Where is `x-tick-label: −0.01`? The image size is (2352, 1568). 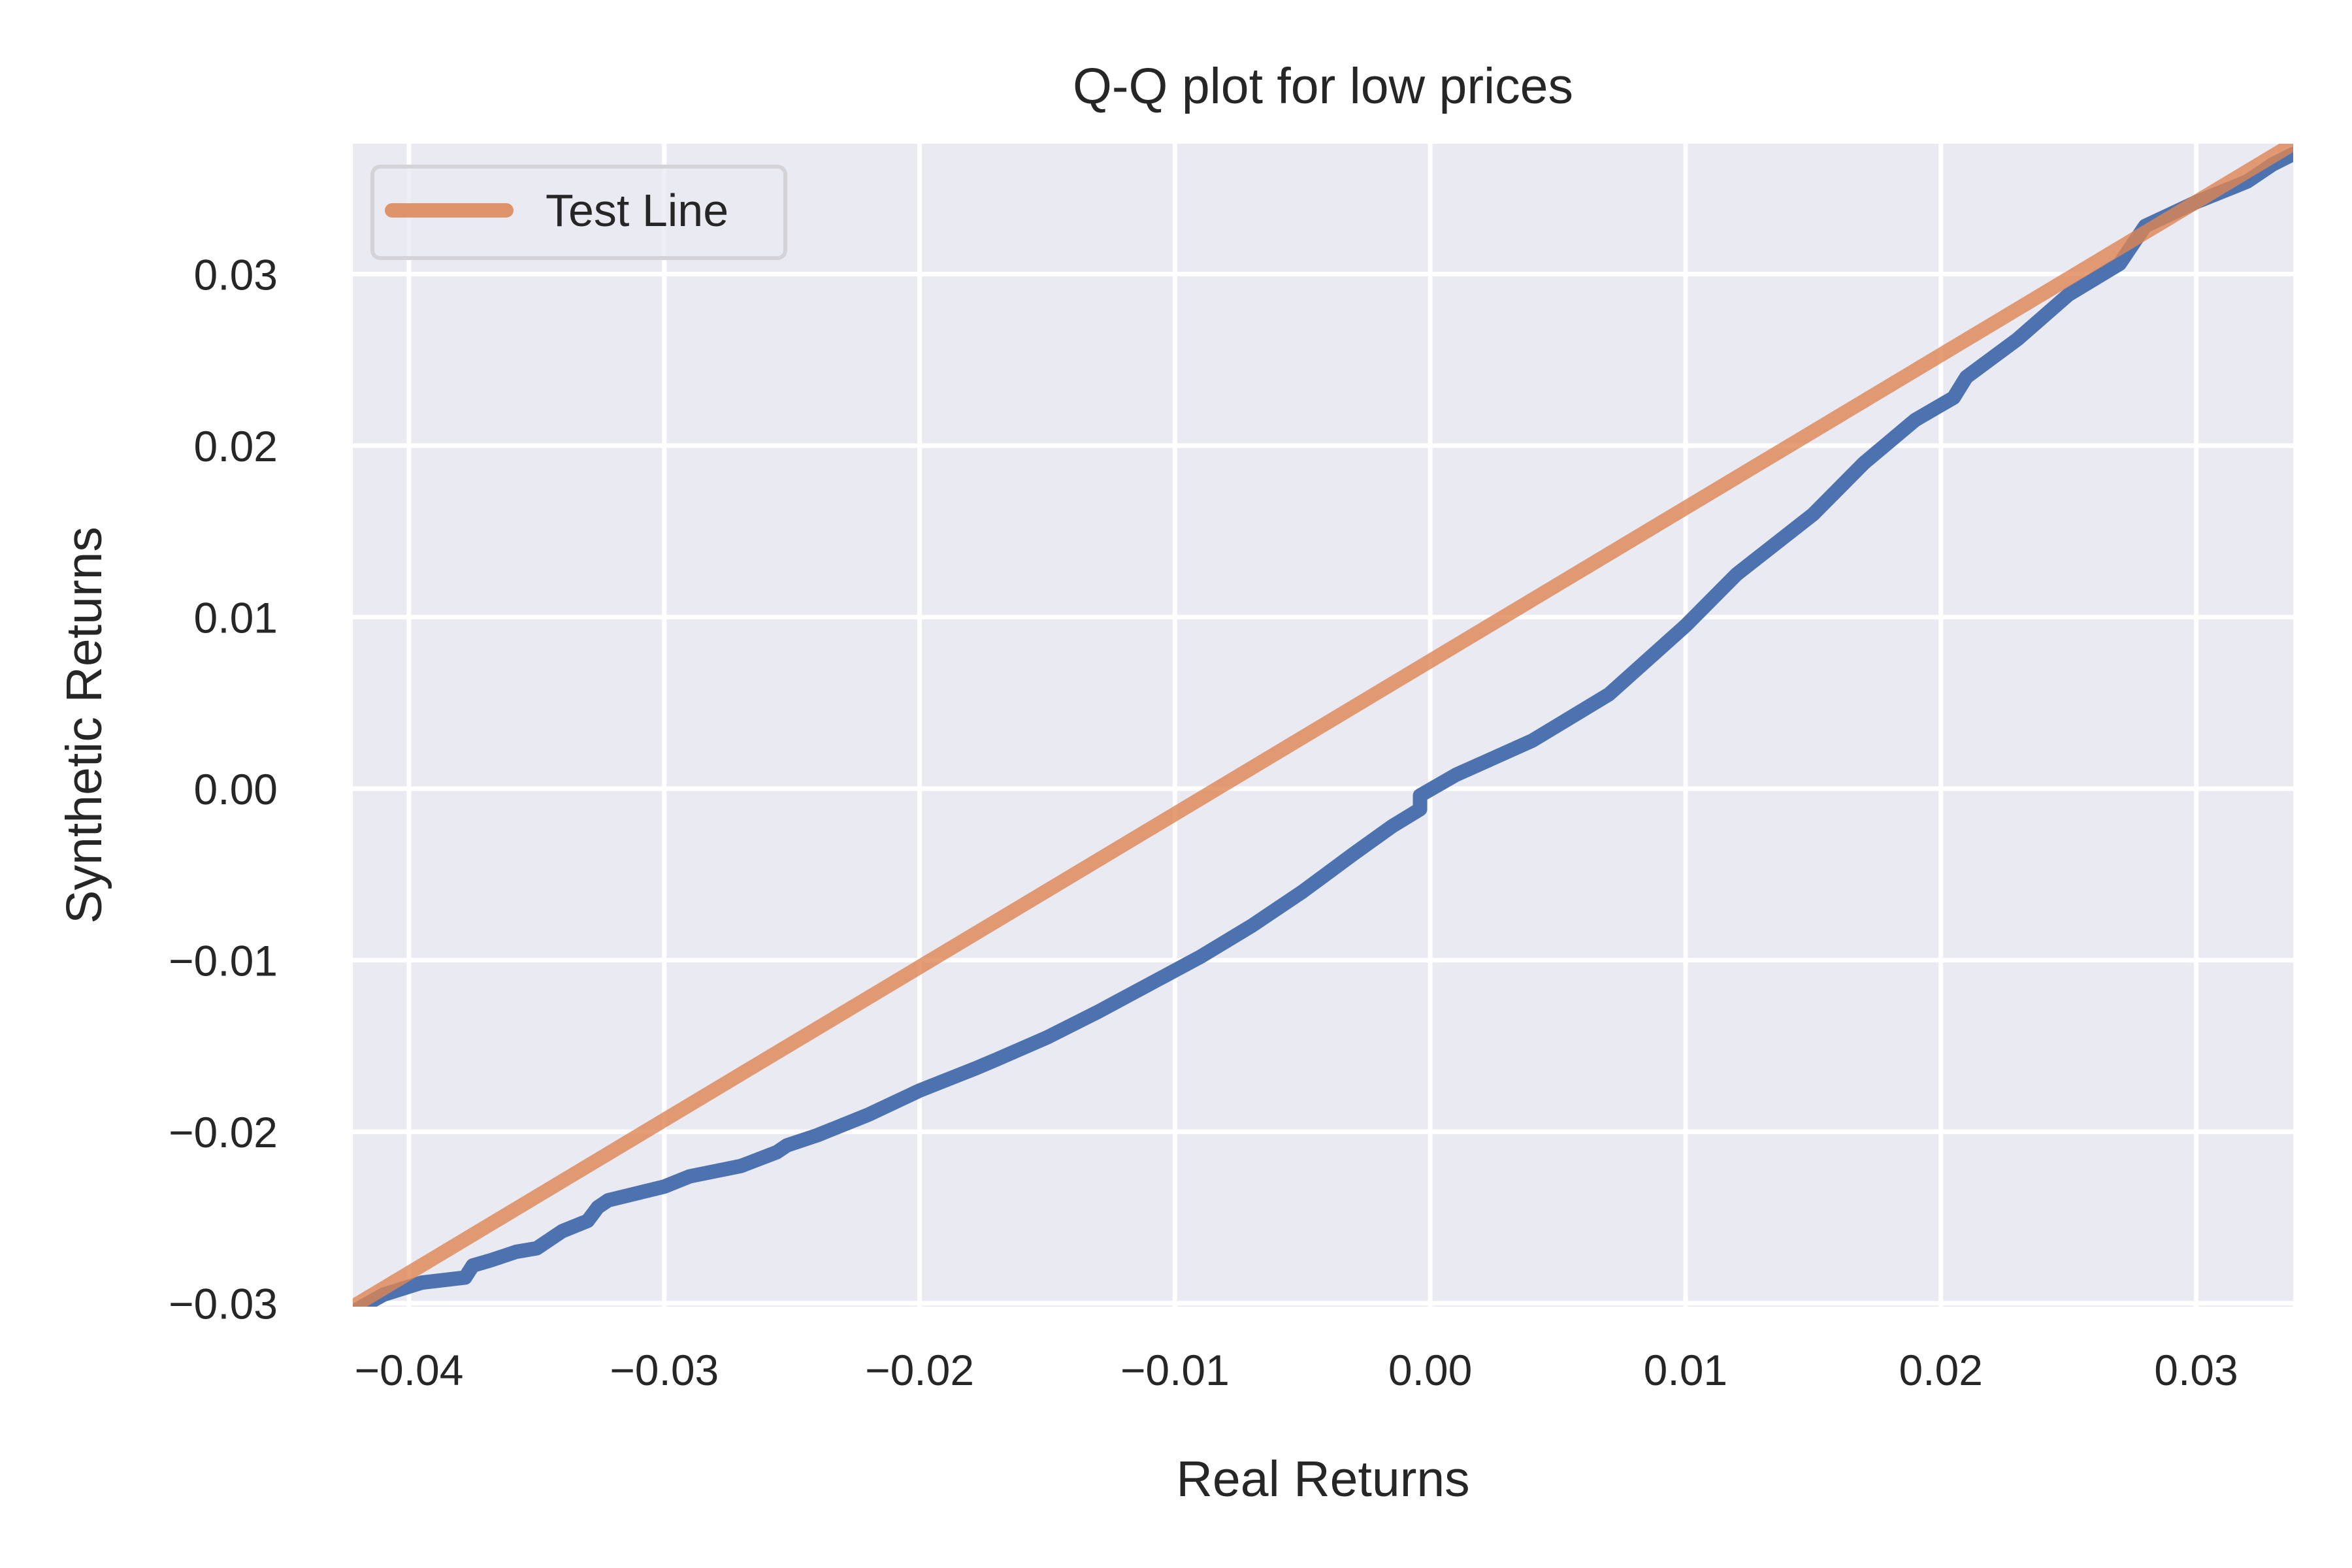
x-tick-label: −0.01 is located at coordinates (1175, 1370).